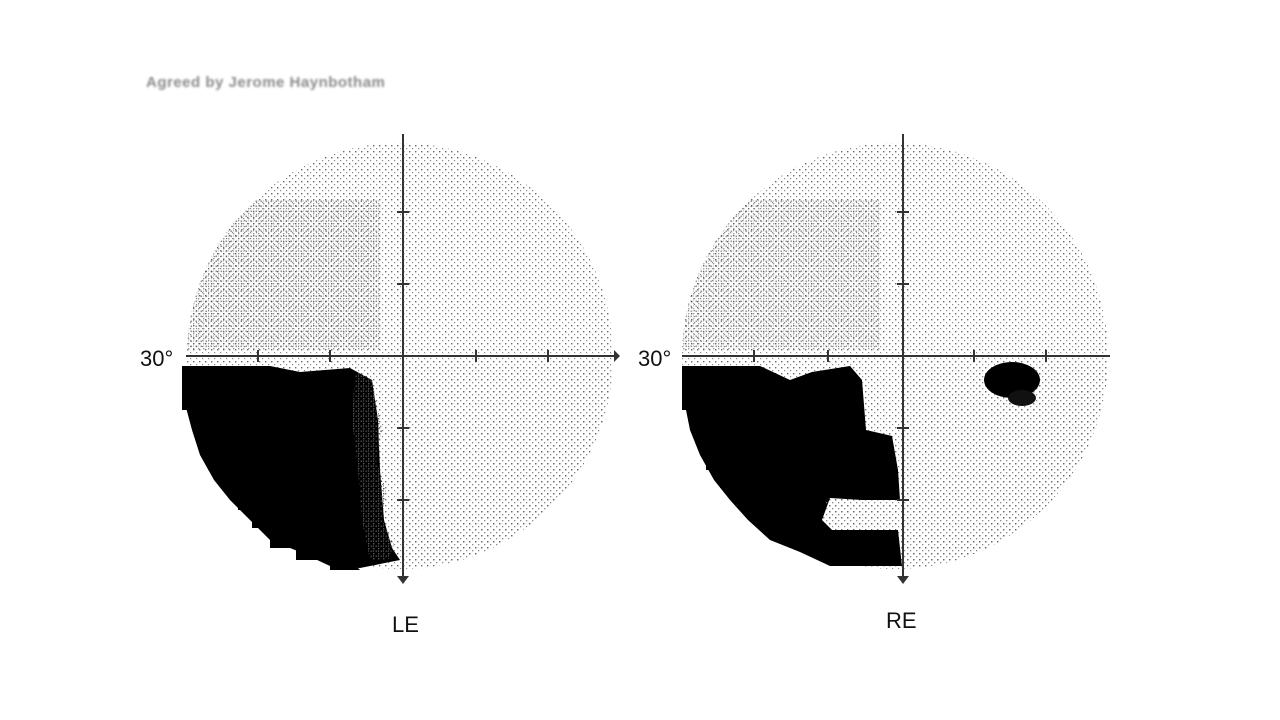  What do you see at coordinates (741, 453) in the screenshot?
I see `right-field-defect-step` at bounding box center [741, 453].